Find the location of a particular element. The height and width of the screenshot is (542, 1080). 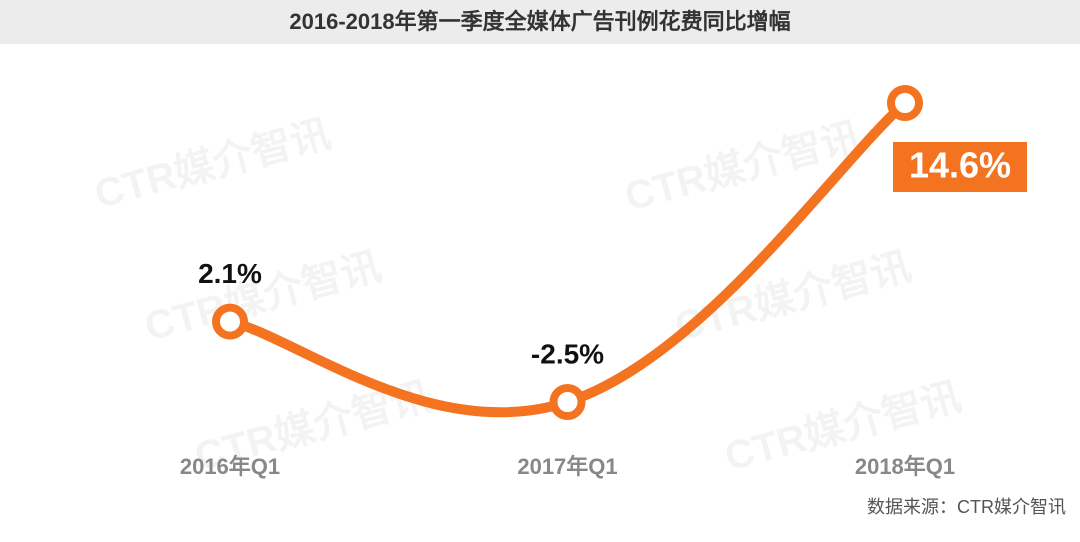

title-bar is located at coordinates (540, 22).